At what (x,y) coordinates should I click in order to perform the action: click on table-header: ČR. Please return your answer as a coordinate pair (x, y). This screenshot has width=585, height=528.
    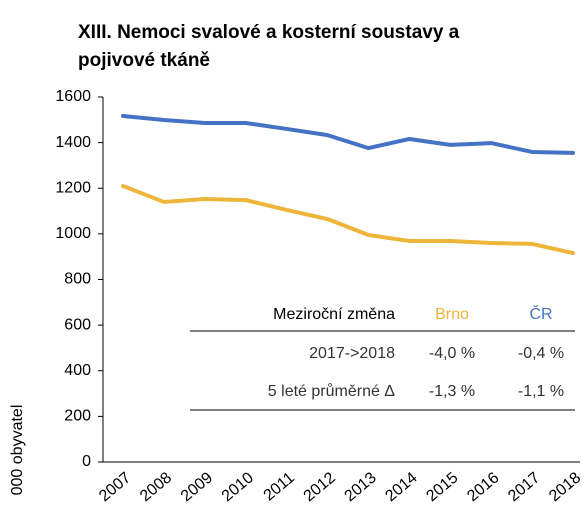
    Looking at the image, I should click on (540, 313).